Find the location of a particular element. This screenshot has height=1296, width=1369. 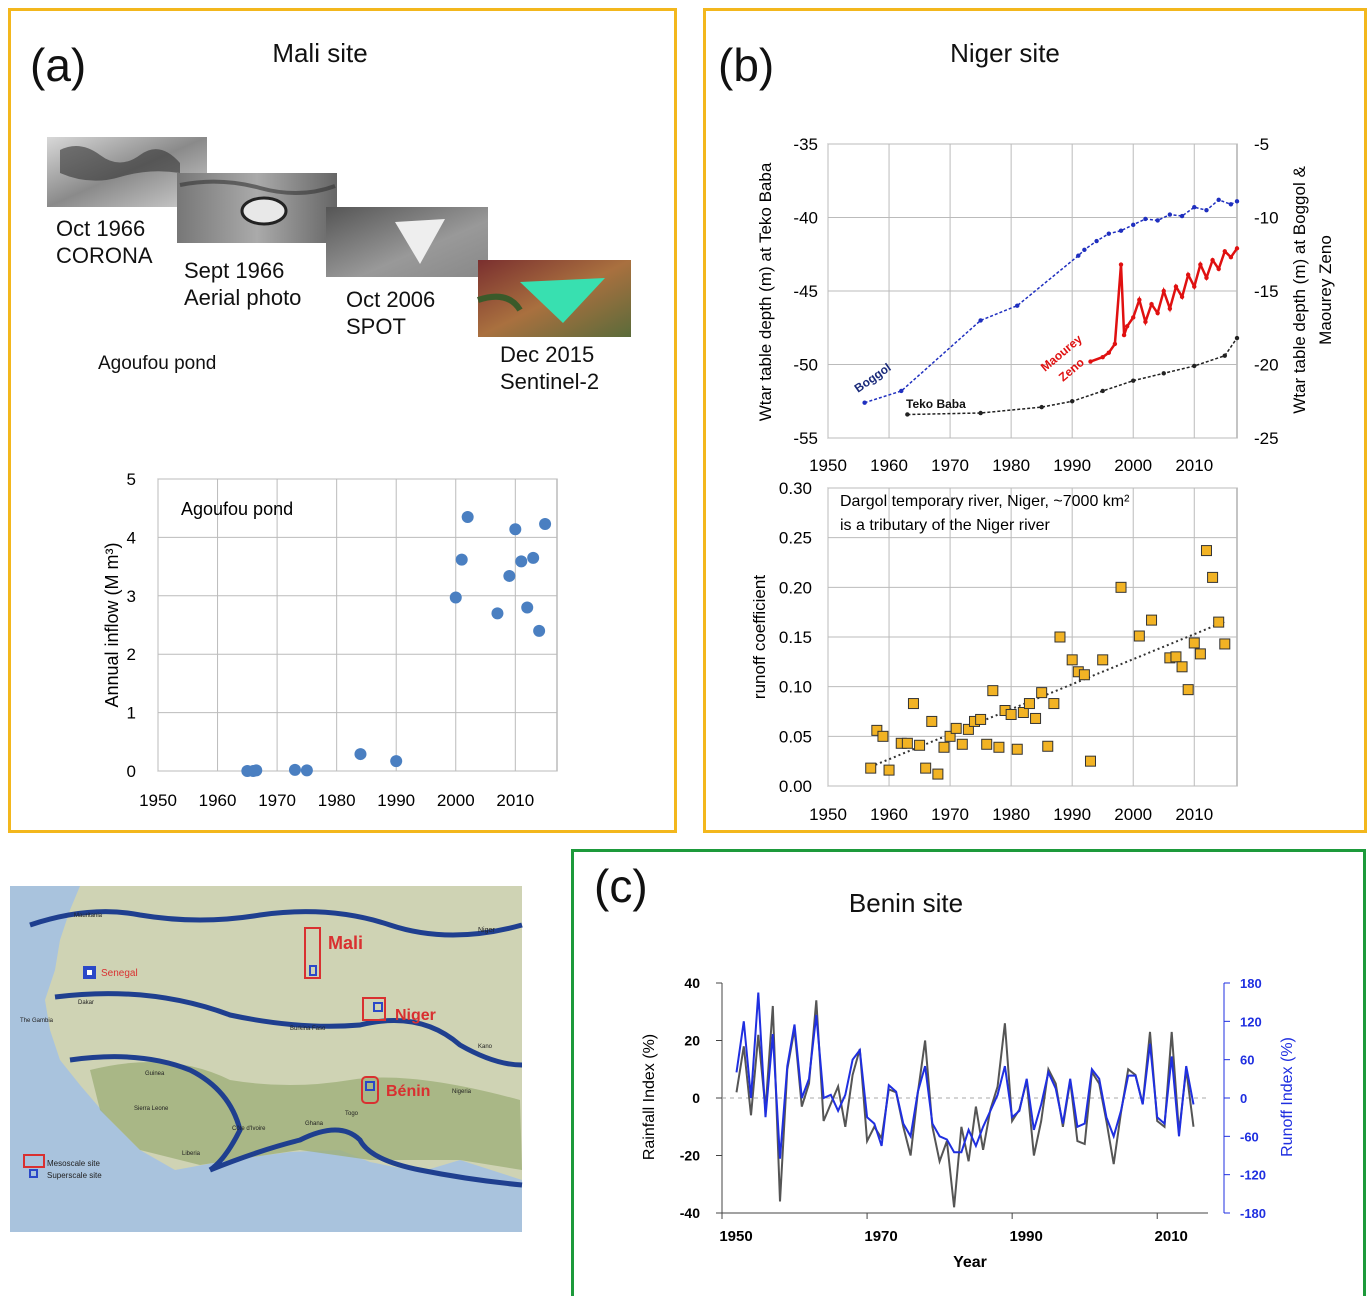

benin-mesoscale-site is located at coordinates (370, 1090).